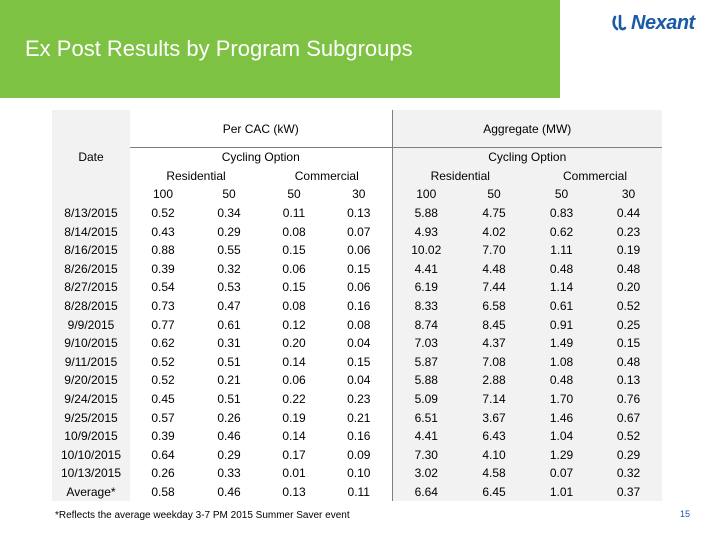  What do you see at coordinates (561, 287) in the screenshot?
I see `value-cell: 1.14` at bounding box center [561, 287].